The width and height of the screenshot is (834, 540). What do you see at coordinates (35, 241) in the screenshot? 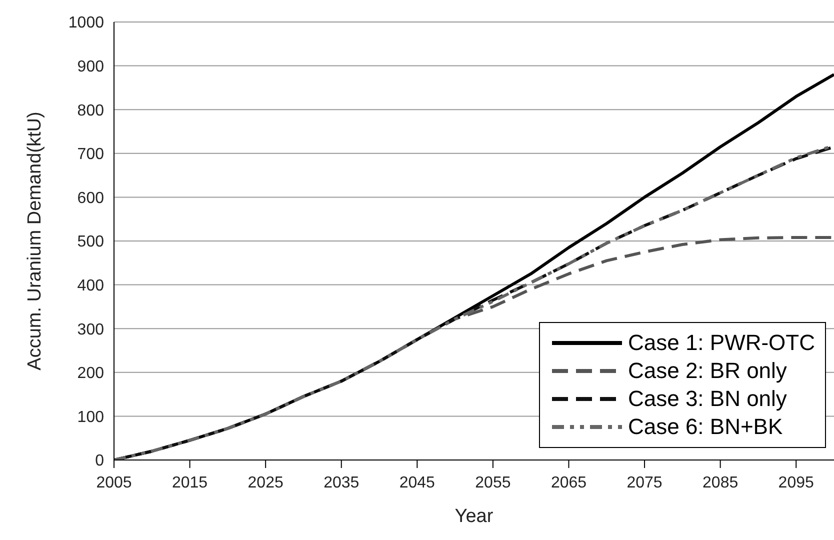
I see `y-axis-title: Accum. Uranium Demand(ktU)` at bounding box center [35, 241].